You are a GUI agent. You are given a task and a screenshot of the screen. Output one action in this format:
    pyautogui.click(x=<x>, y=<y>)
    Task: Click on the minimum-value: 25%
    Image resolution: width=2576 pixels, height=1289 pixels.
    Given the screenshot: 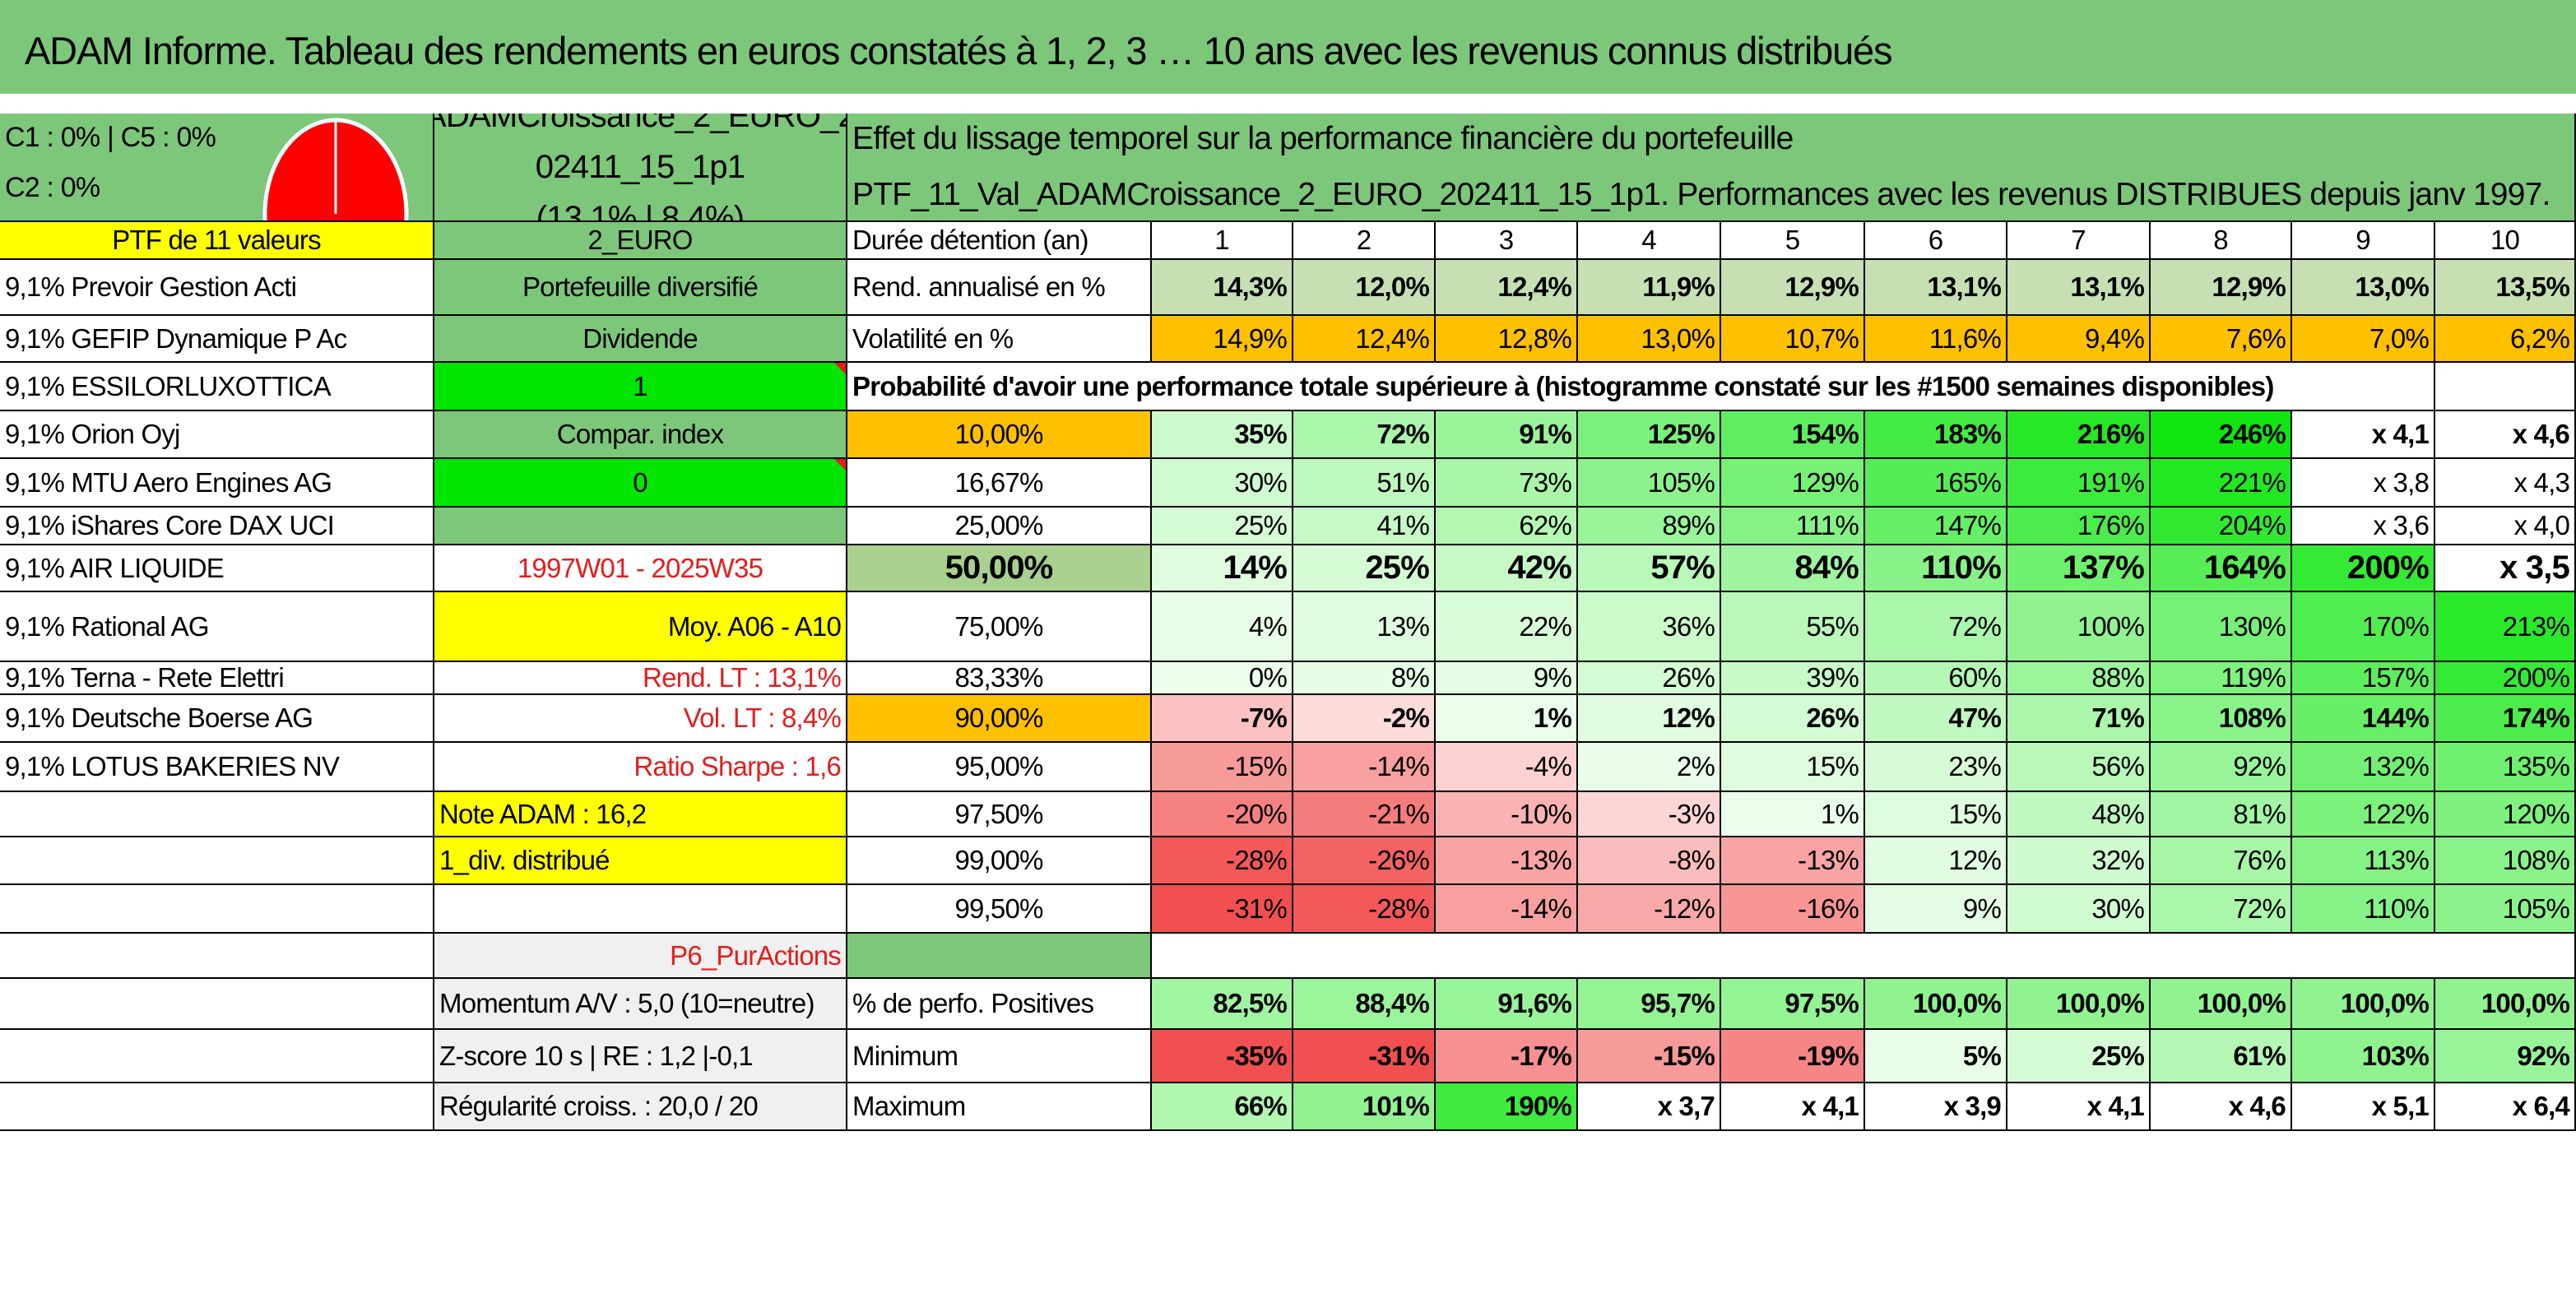 What is the action you would take?
    pyautogui.click(x=2079, y=1056)
    